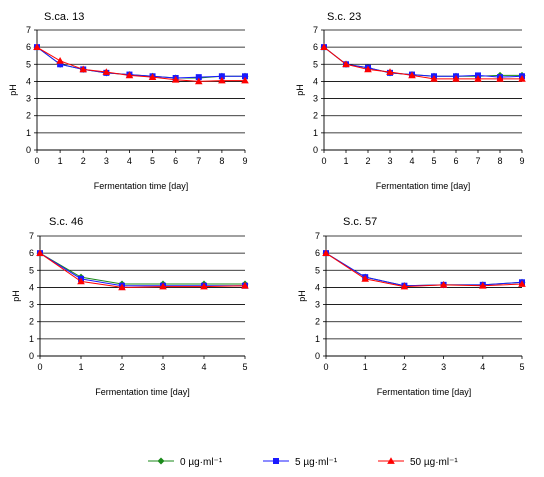  I want to click on legend-label: 0 µg·ml⁻¹, so click(201, 462).